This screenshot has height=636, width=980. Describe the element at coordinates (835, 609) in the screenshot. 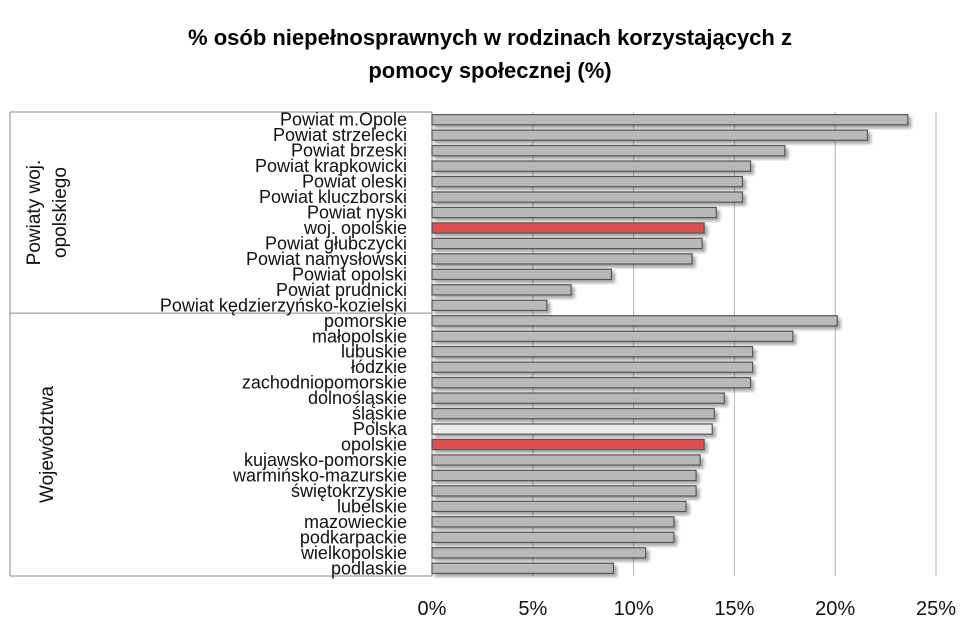

I see `x-tick-label: 20%` at that location.